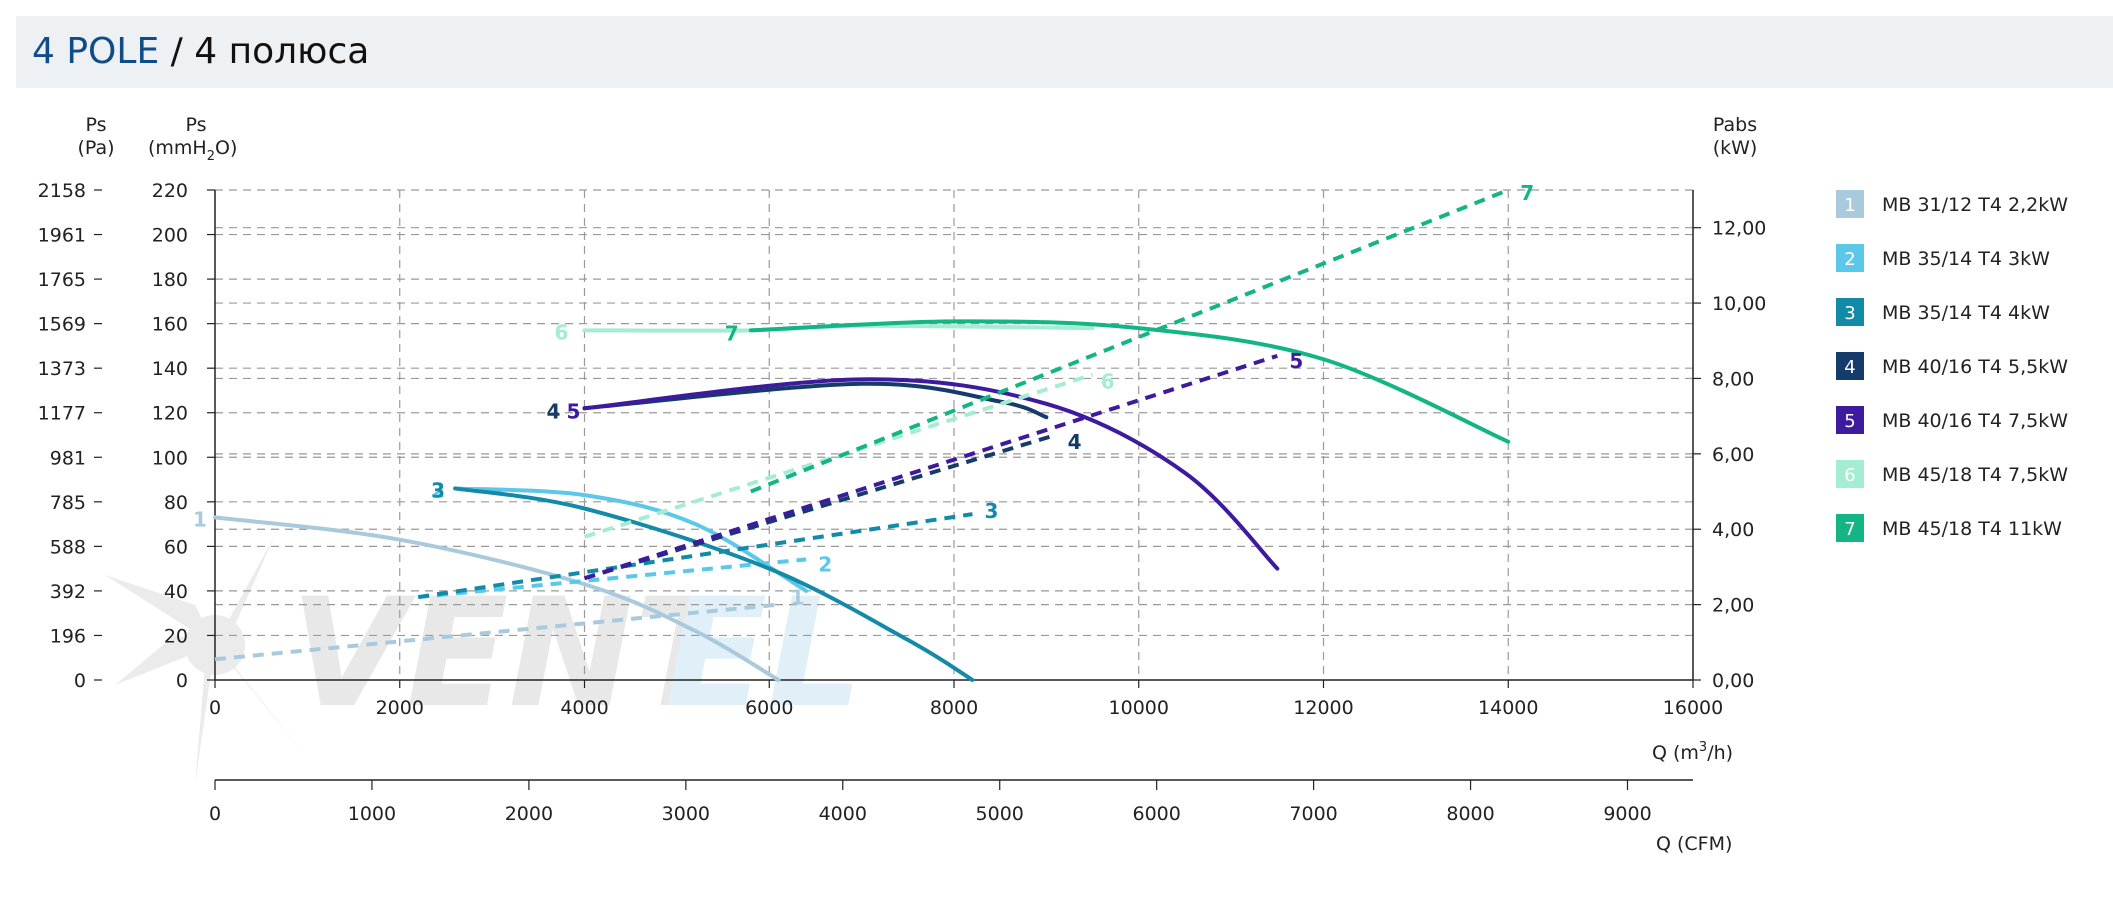 The width and height of the screenshot is (2113, 910). What do you see at coordinates (1000, 814) in the screenshot?
I see `tick-cfm-5000: 5000` at bounding box center [1000, 814].